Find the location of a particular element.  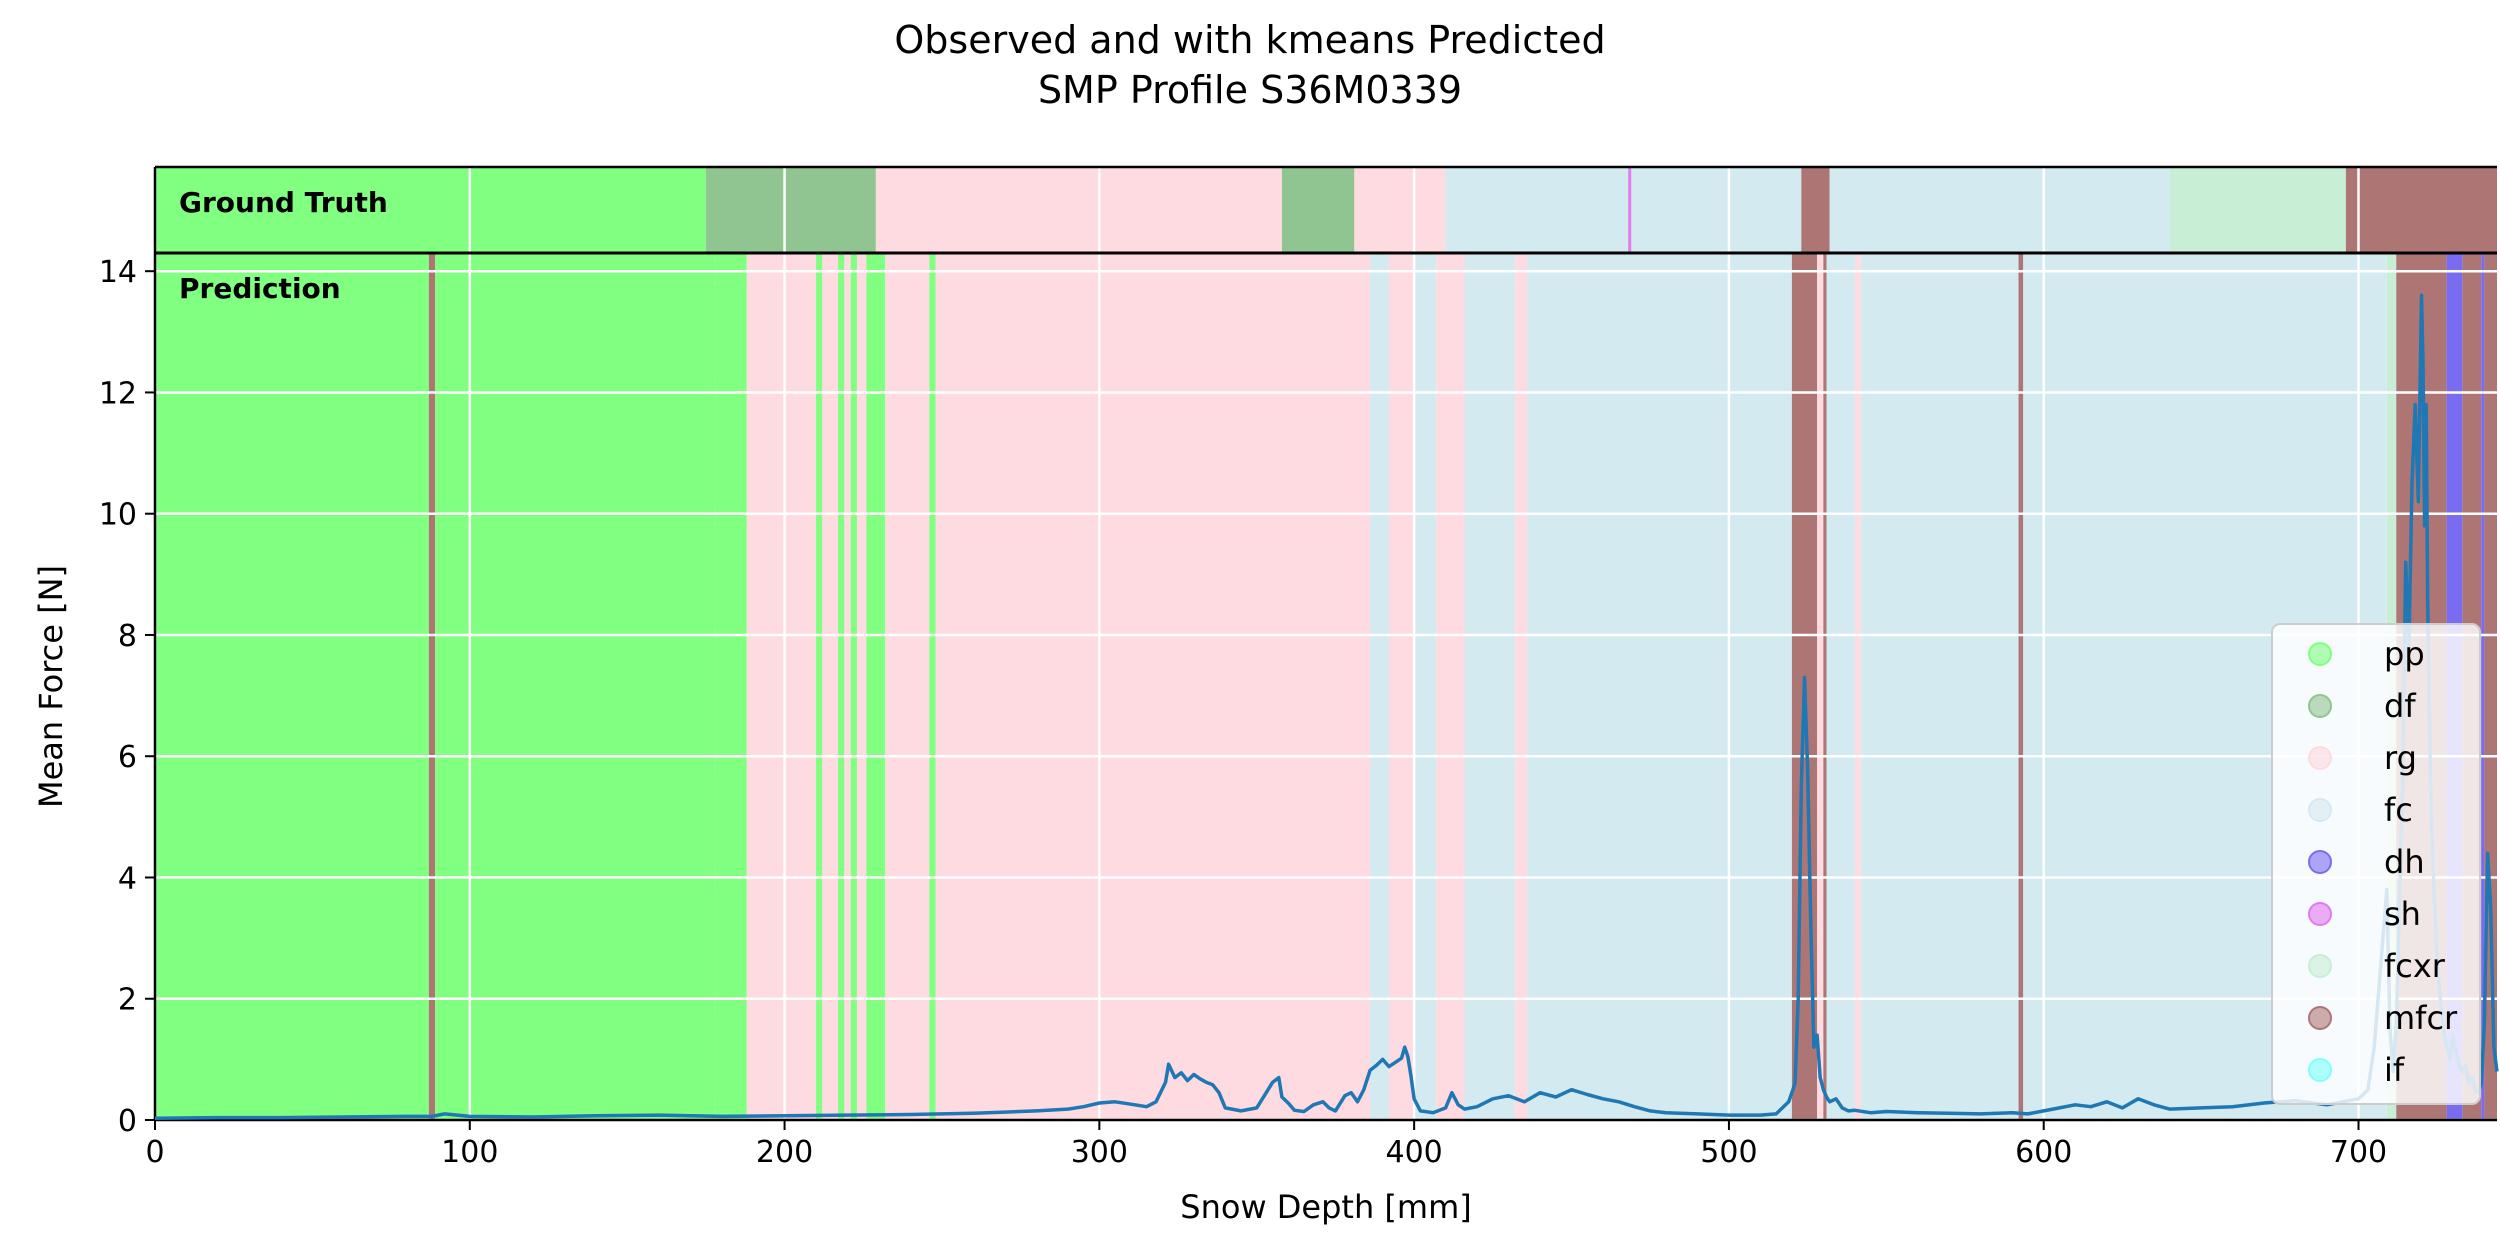

legend-marker-sh is located at coordinates (2320, 914).